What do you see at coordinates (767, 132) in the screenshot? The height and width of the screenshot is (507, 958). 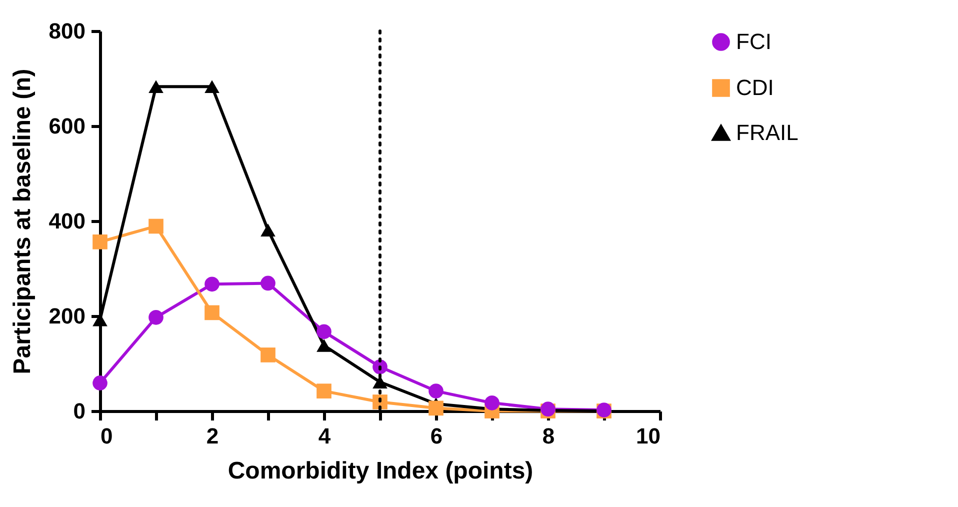 I see `legend-label: FRAIL` at bounding box center [767, 132].